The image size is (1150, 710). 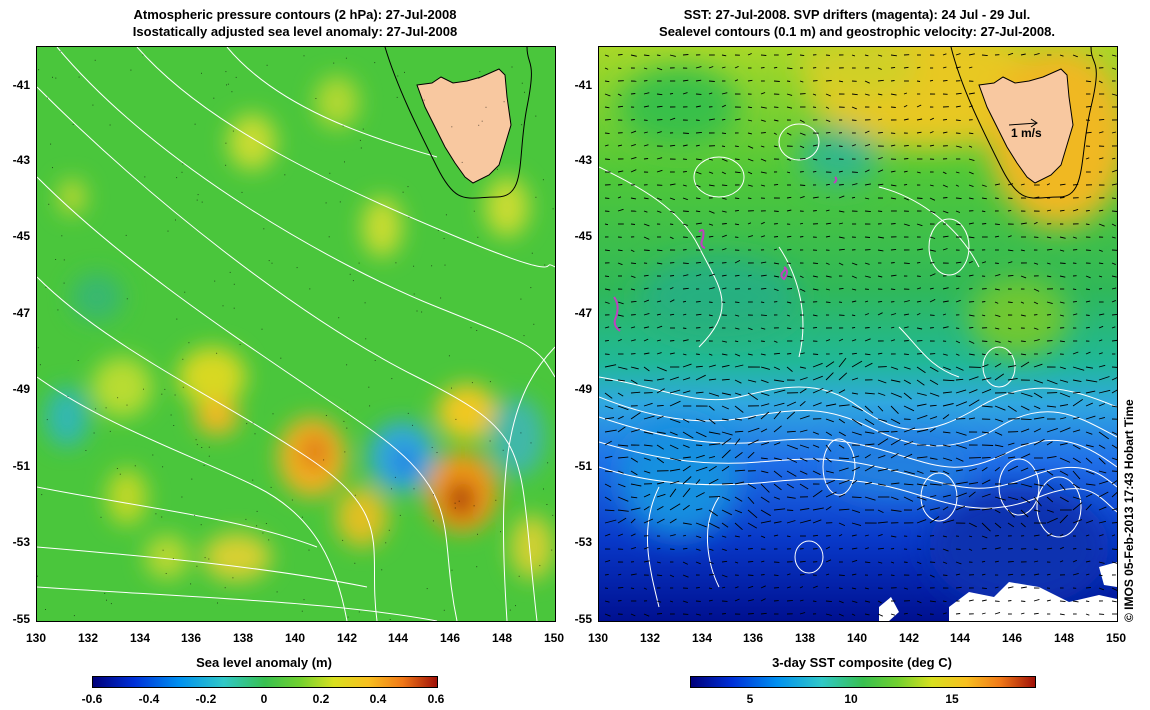 I want to click on right-x-tick: 148, so click(x=1064, y=638).